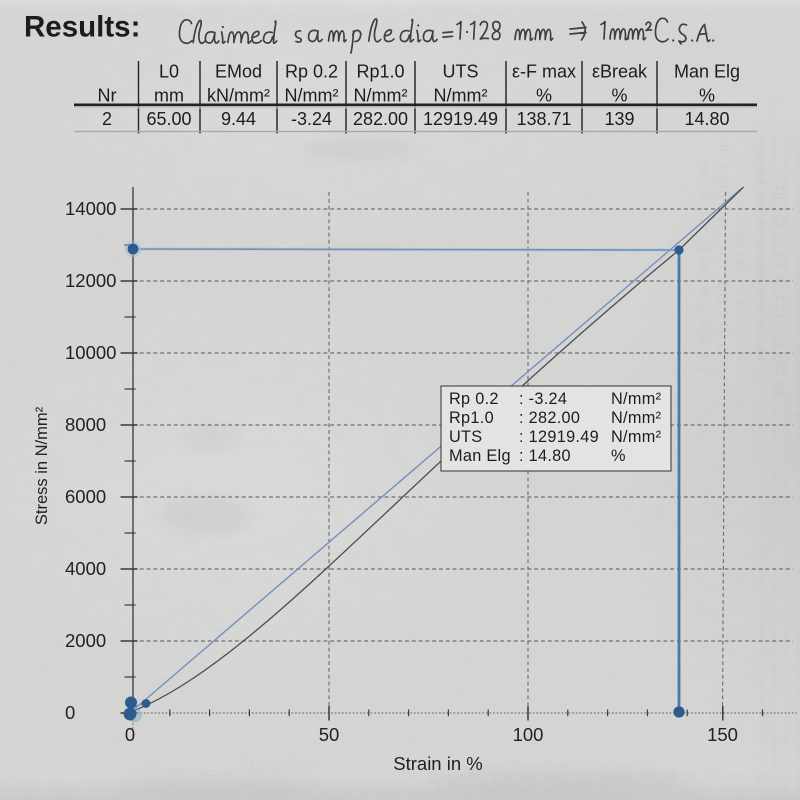  What do you see at coordinates (329, 734) in the screenshot?
I see `svg-text: 50` at bounding box center [329, 734].